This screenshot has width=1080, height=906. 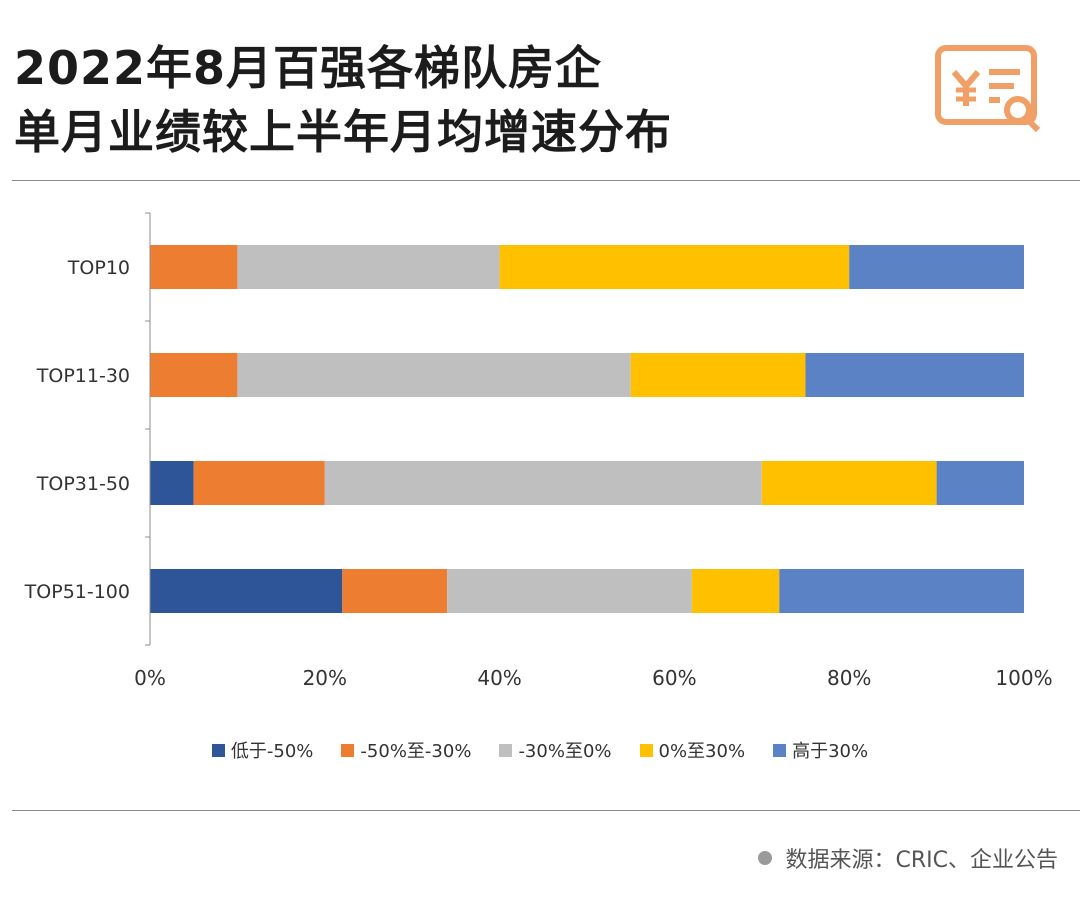 What do you see at coordinates (849, 678) in the screenshot?
I see `x-tick-label: 80%` at bounding box center [849, 678].